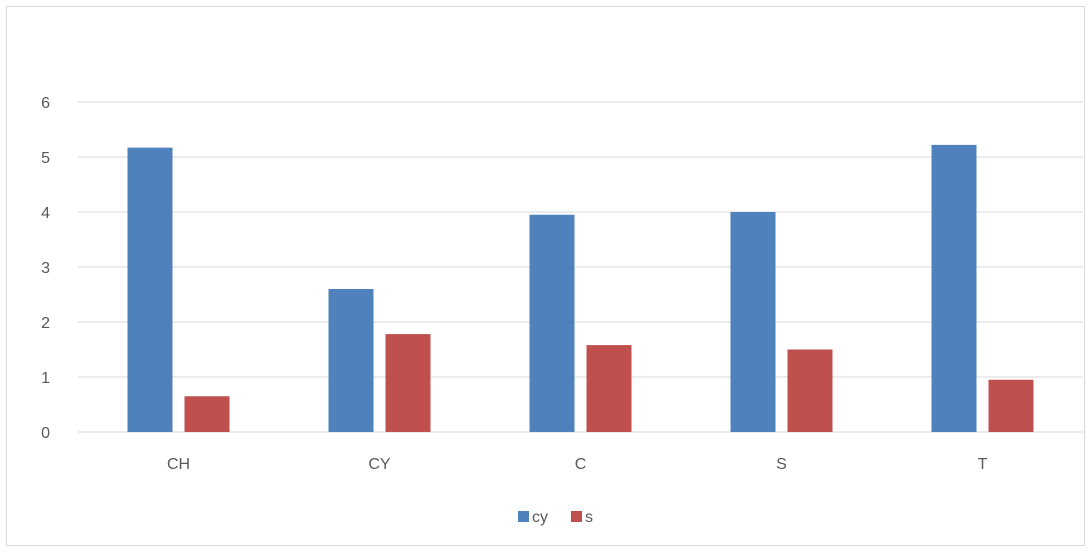 This screenshot has height=552, width=1091. I want to click on bar-cy-T, so click(954, 288).